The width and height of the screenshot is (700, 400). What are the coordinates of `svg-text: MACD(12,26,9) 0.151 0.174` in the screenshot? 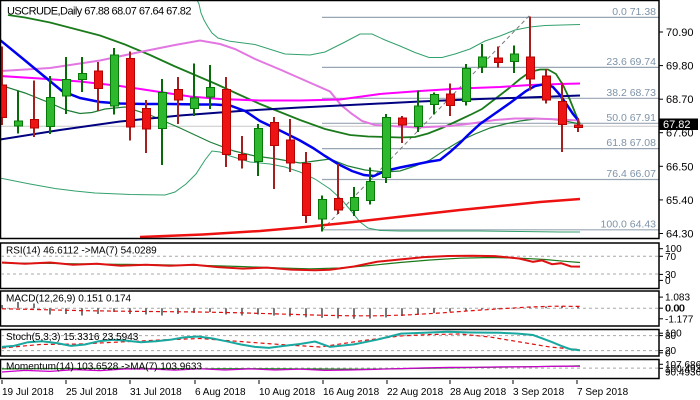 It's located at (69, 299).